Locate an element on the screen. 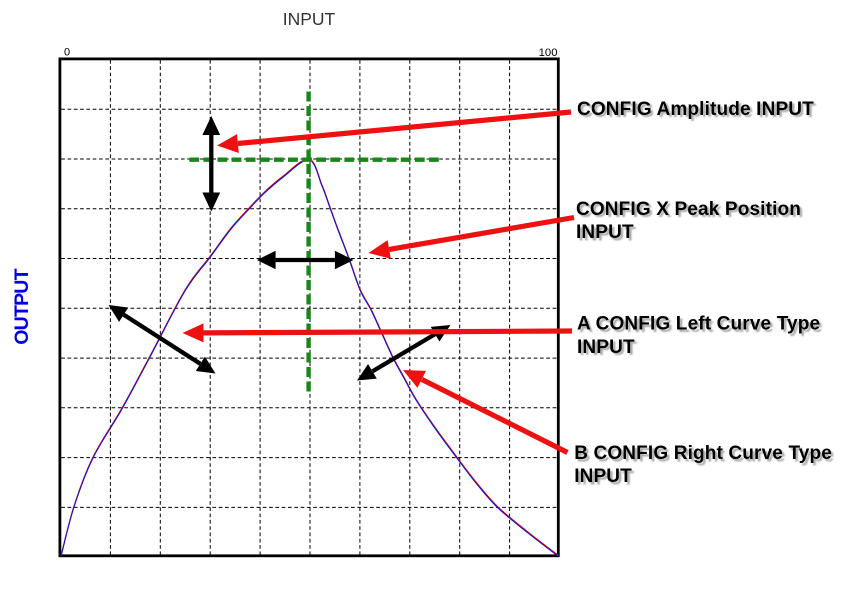 Image resolution: width=866 pixels, height=596 pixels. svg-text: 100 is located at coordinates (548, 53).